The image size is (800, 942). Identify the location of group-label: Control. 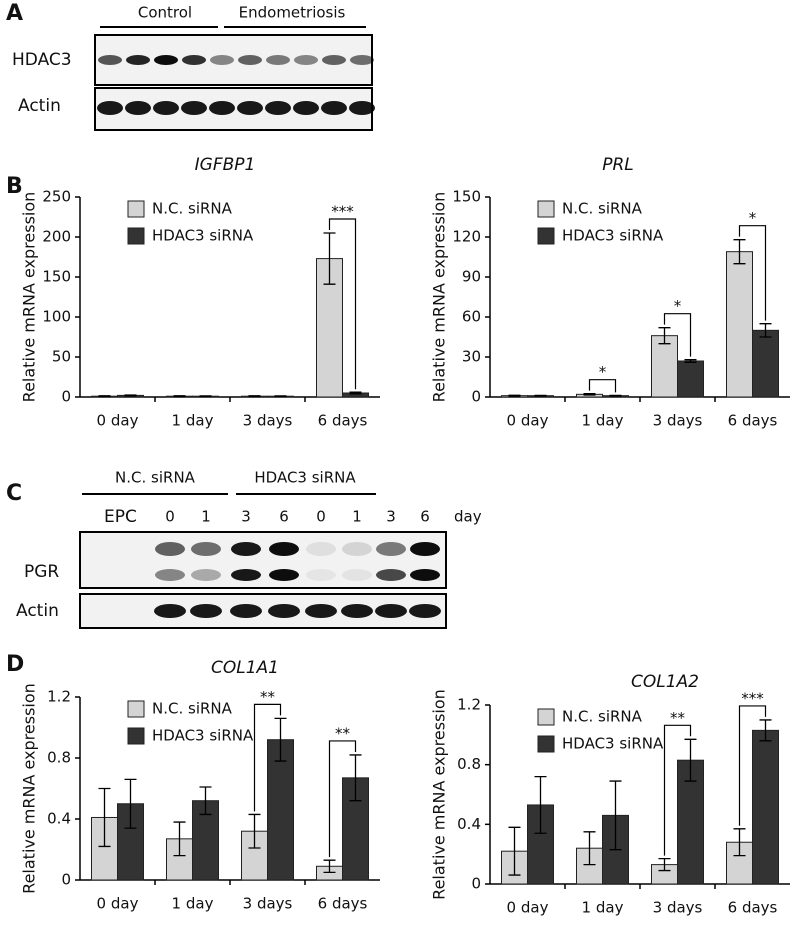
(165, 13).